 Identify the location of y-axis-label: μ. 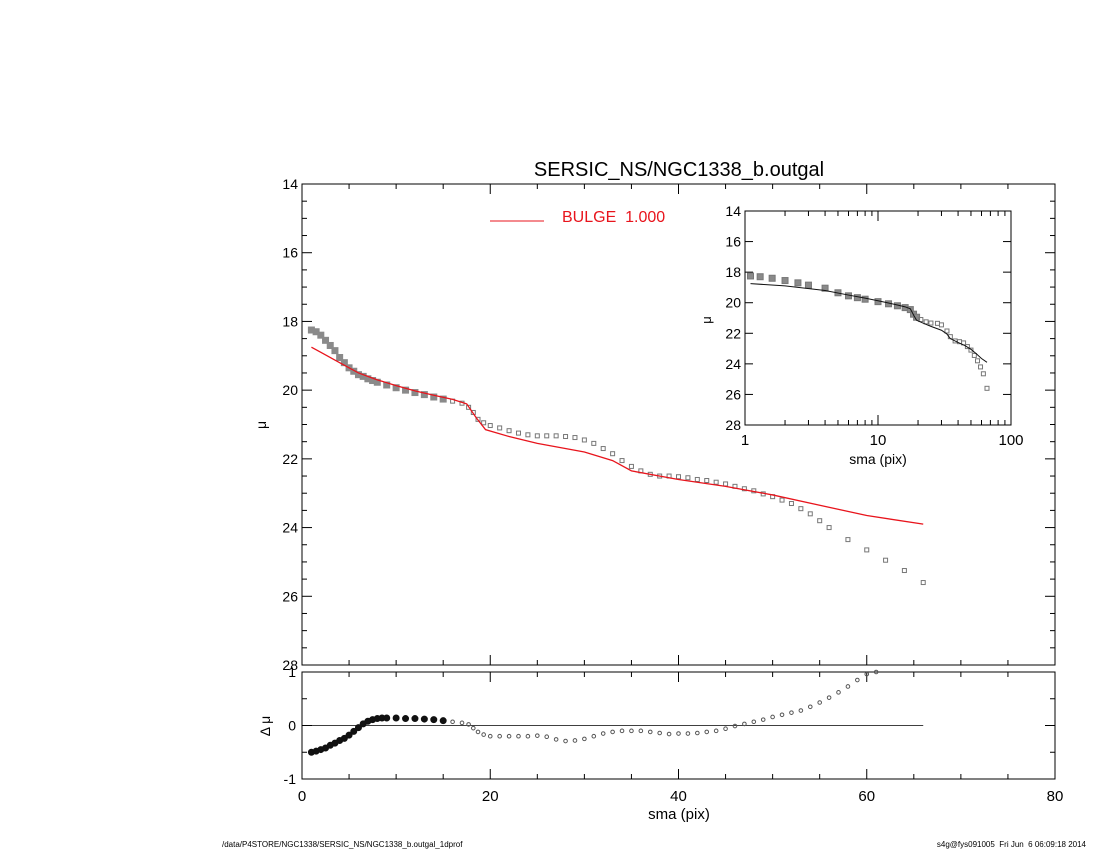
(261, 425).